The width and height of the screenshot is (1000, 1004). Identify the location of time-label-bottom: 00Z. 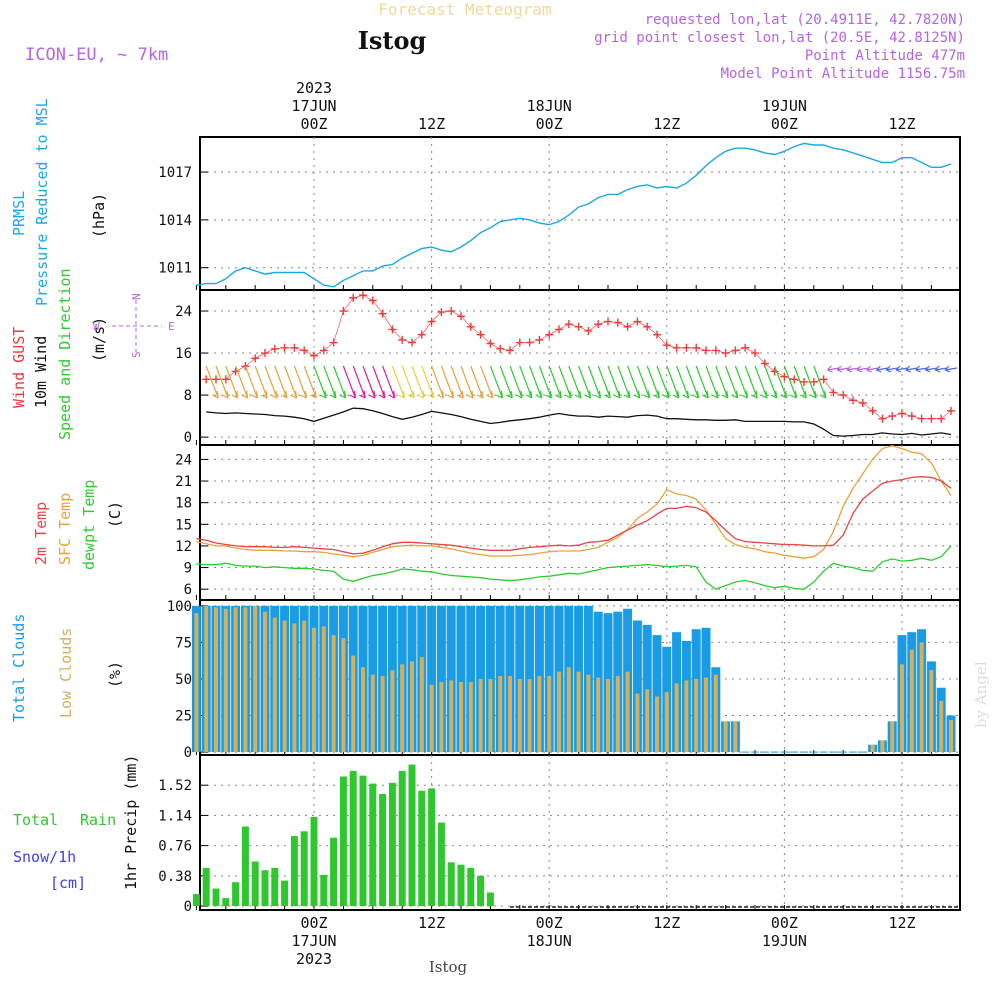
(784, 923).